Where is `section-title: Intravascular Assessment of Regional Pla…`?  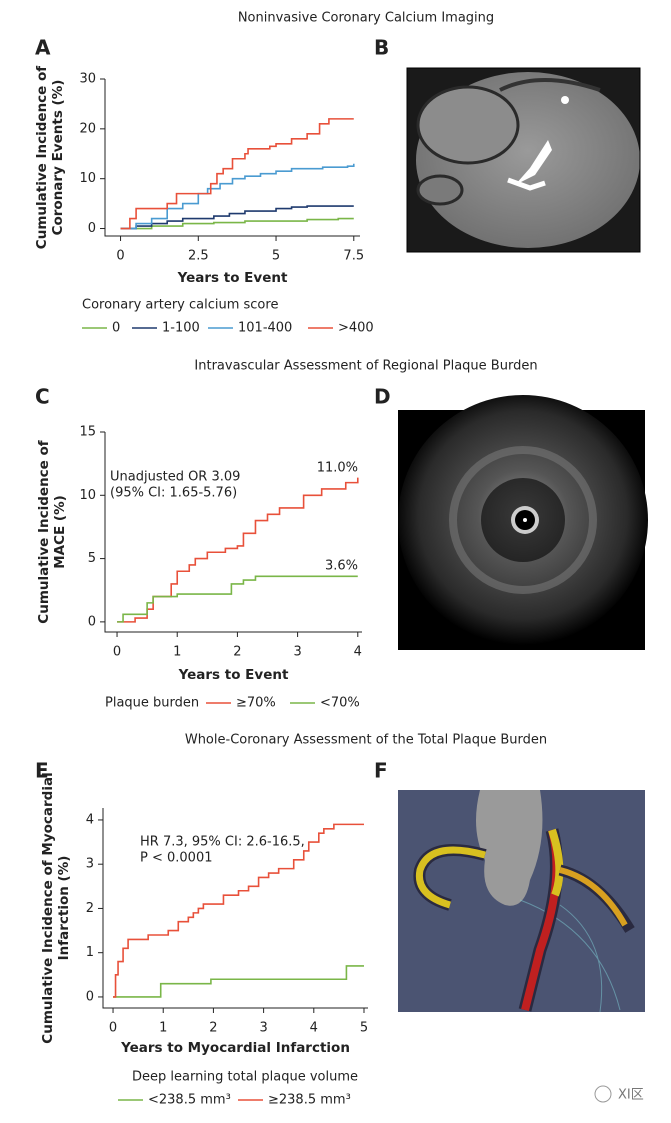
section-title: Intravascular Assessment of Regional Pla… is located at coordinates (365, 366).